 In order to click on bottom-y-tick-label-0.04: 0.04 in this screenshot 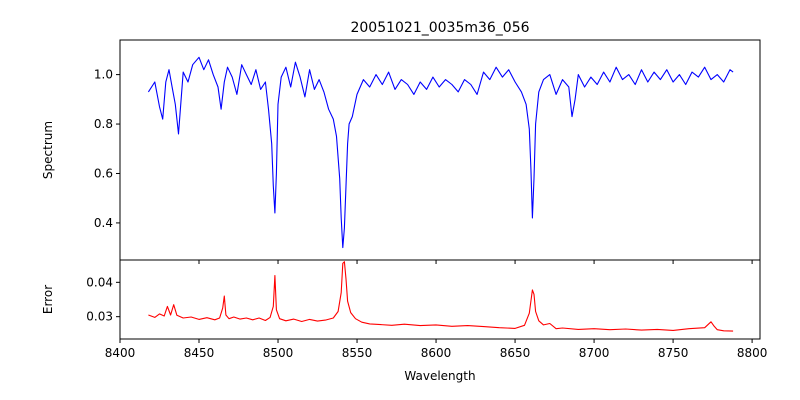, I will do `click(99, 282)`.